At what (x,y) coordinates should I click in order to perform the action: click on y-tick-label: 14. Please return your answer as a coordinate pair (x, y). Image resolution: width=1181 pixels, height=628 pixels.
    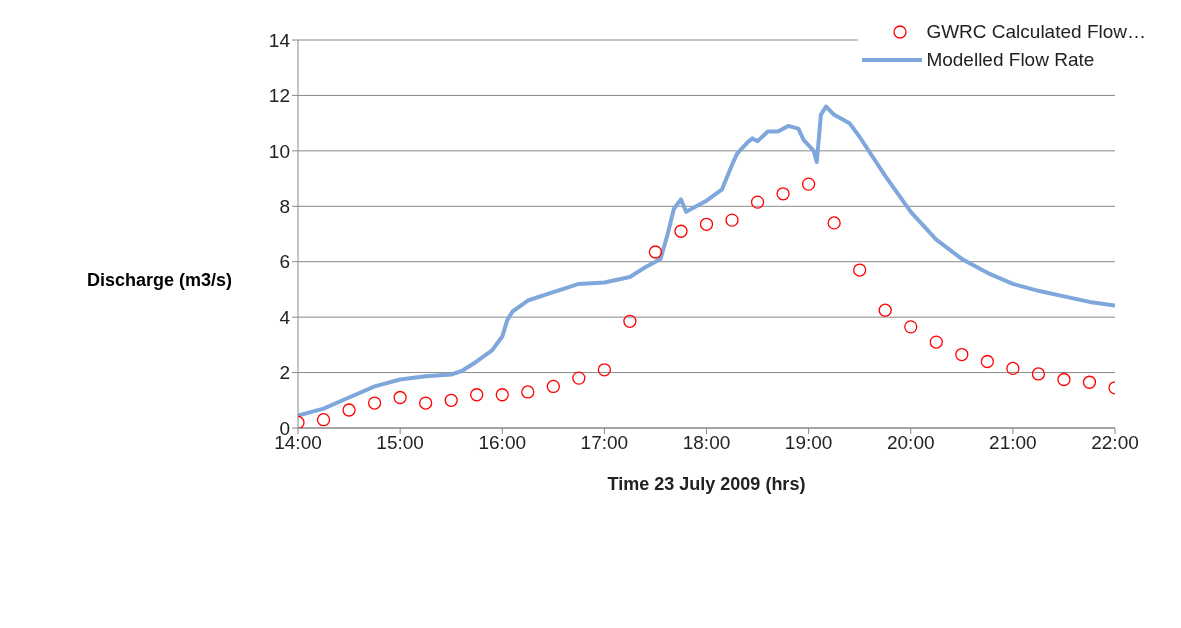
    Looking at the image, I should click on (279, 40).